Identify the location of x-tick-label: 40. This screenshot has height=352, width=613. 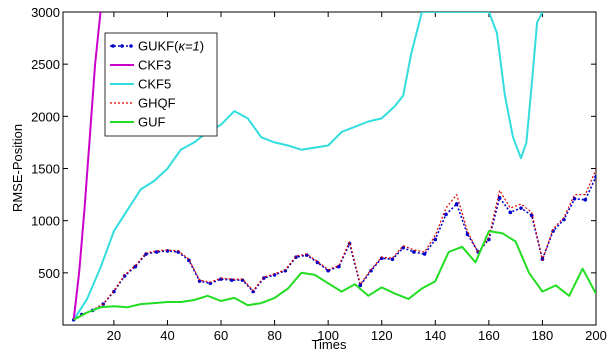
(167, 335).